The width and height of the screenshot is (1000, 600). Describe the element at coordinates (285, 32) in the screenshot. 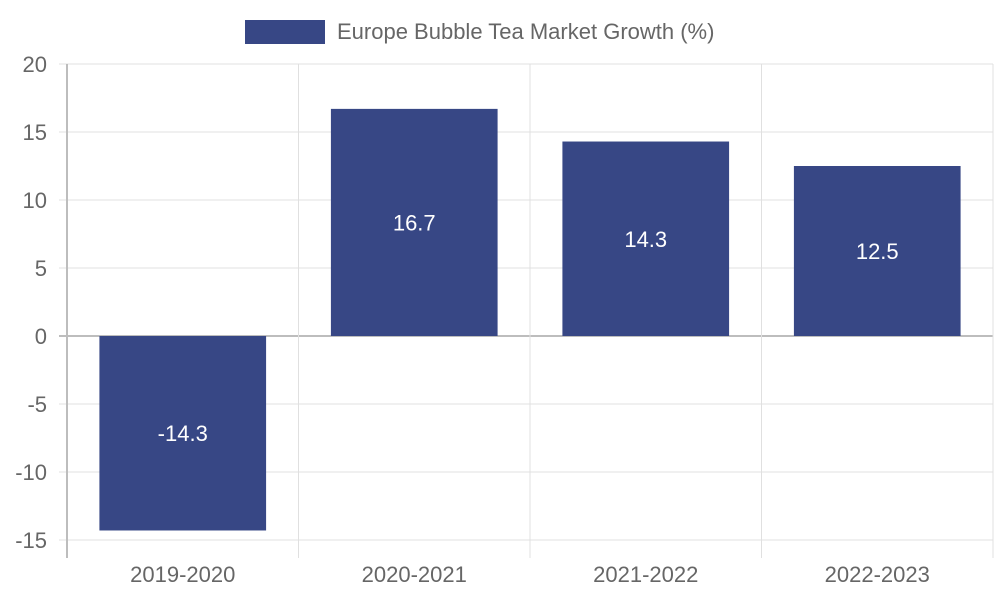

I see `legend-swatch` at that location.